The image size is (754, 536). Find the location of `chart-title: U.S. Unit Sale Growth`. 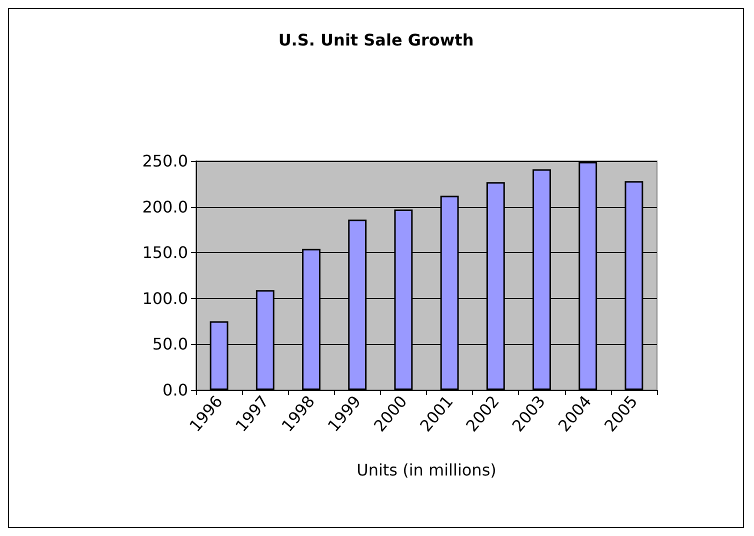

chart-title: U.S. Unit Sale Growth is located at coordinates (376, 40).